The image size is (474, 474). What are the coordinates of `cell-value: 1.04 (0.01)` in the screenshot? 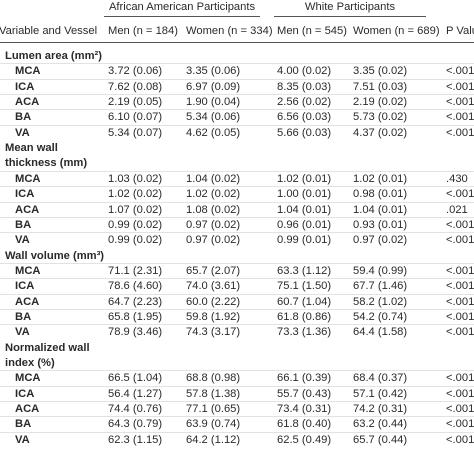 It's located at (380, 209).